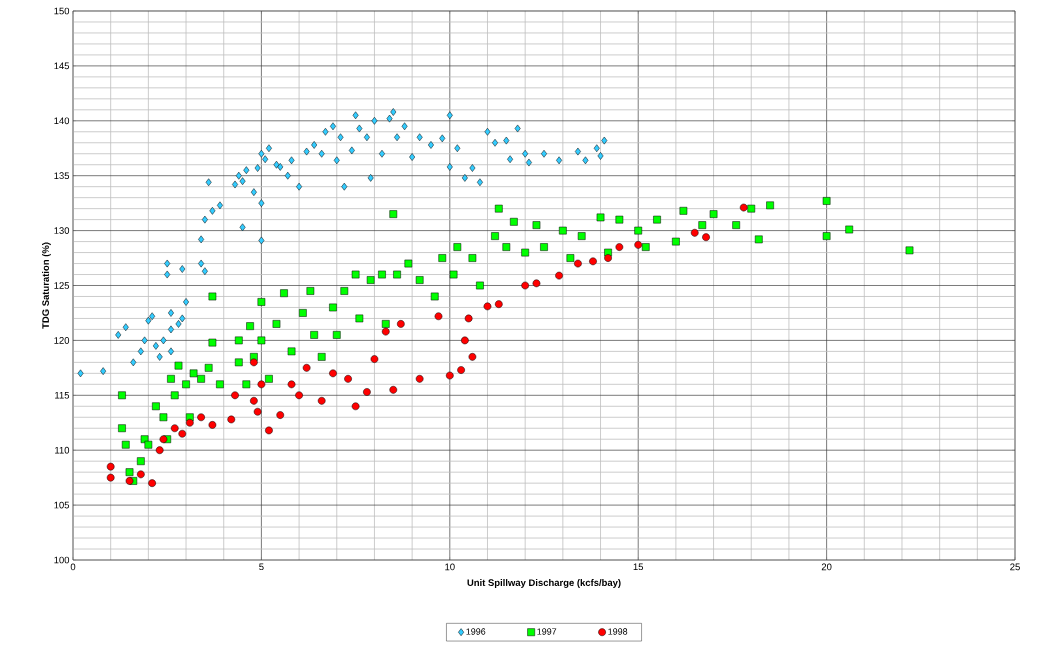 The height and width of the screenshot is (668, 1041). What do you see at coordinates (618, 631) in the screenshot?
I see `legend-label: 1998` at bounding box center [618, 631].